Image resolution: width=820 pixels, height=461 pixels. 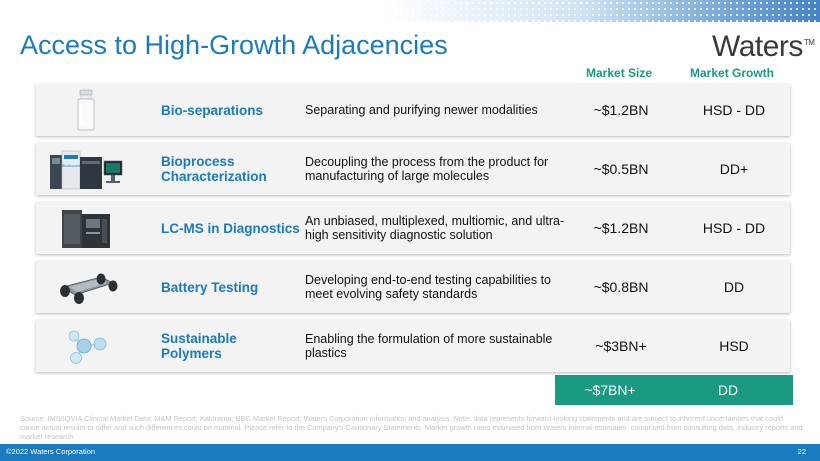 What do you see at coordinates (757, 46) in the screenshot?
I see `logo-text: Waters` at bounding box center [757, 46].